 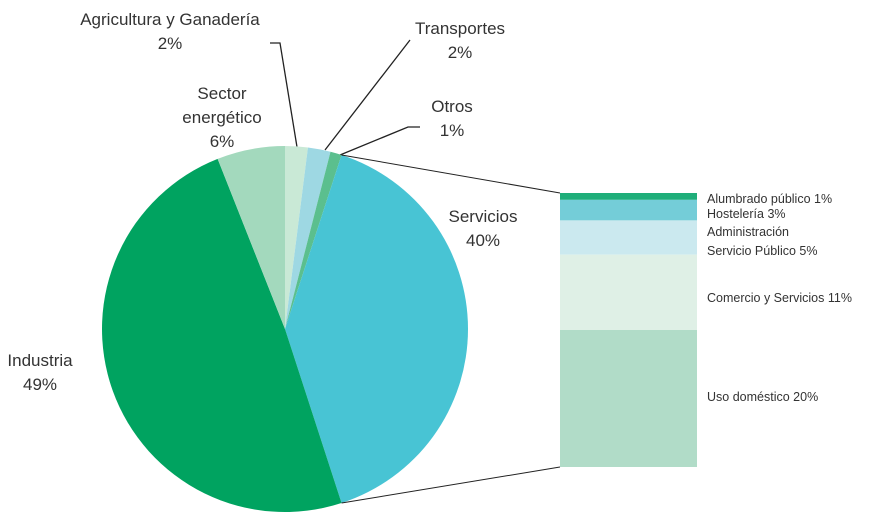 What do you see at coordinates (839, 298) in the screenshot?
I see `bar-label-value: 11%` at bounding box center [839, 298].